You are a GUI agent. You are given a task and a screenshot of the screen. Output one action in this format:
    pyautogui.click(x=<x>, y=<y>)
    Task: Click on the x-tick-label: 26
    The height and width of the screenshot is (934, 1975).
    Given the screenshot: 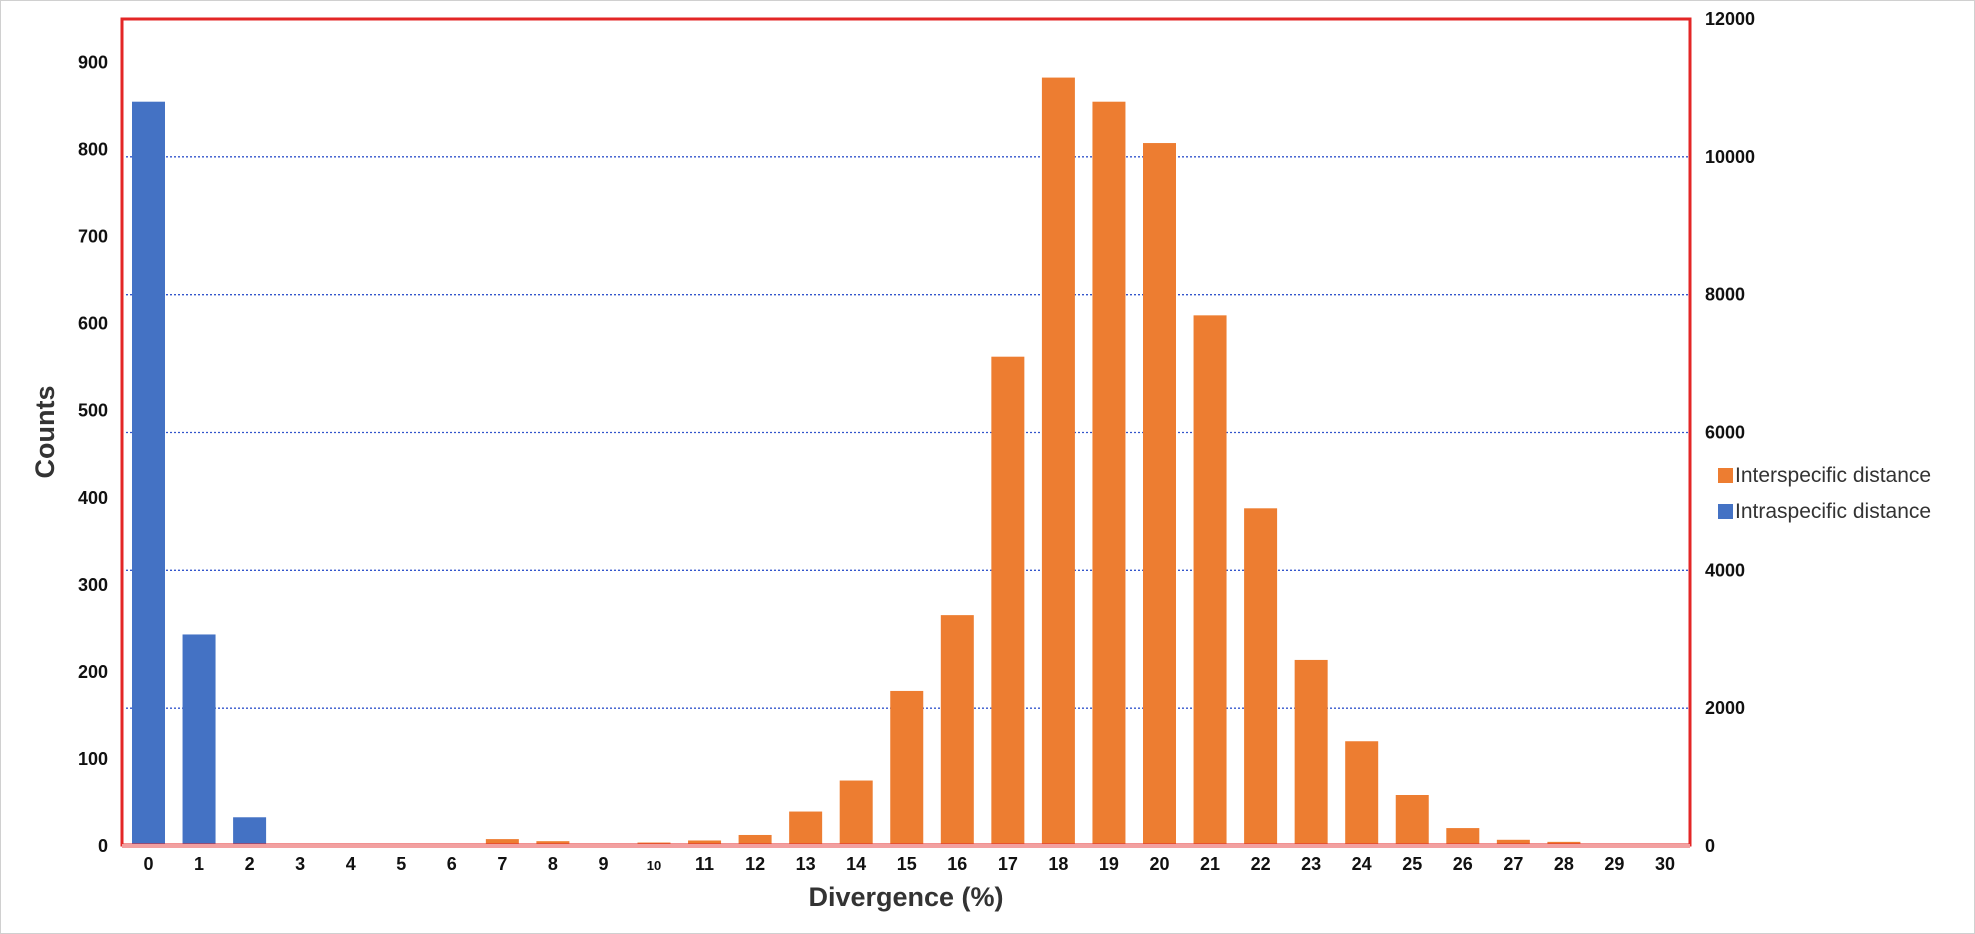 What is the action you would take?
    pyautogui.click(x=1463, y=864)
    